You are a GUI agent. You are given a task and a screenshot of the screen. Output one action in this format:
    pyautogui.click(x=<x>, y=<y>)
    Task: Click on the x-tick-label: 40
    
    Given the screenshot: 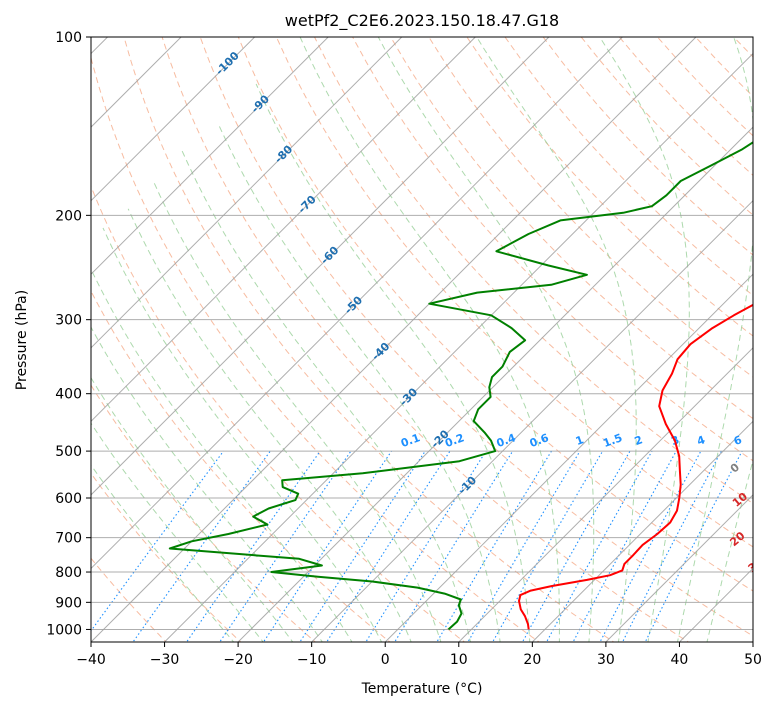 What is the action you would take?
    pyautogui.click(x=680, y=660)
    